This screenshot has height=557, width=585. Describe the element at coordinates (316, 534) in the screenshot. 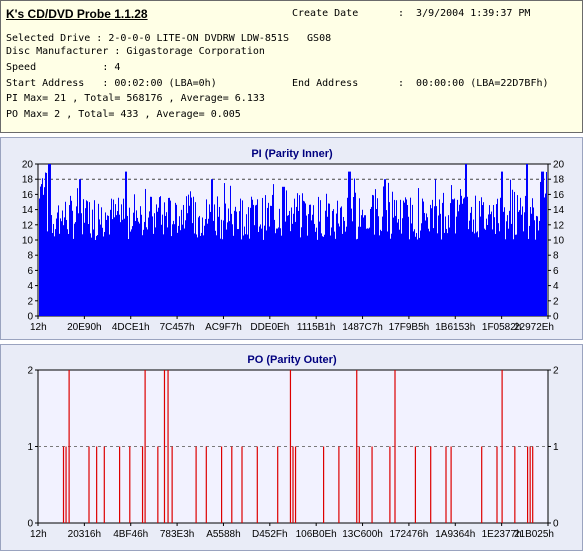

I see `po-xtick-label: 106B0Eh` at that location.